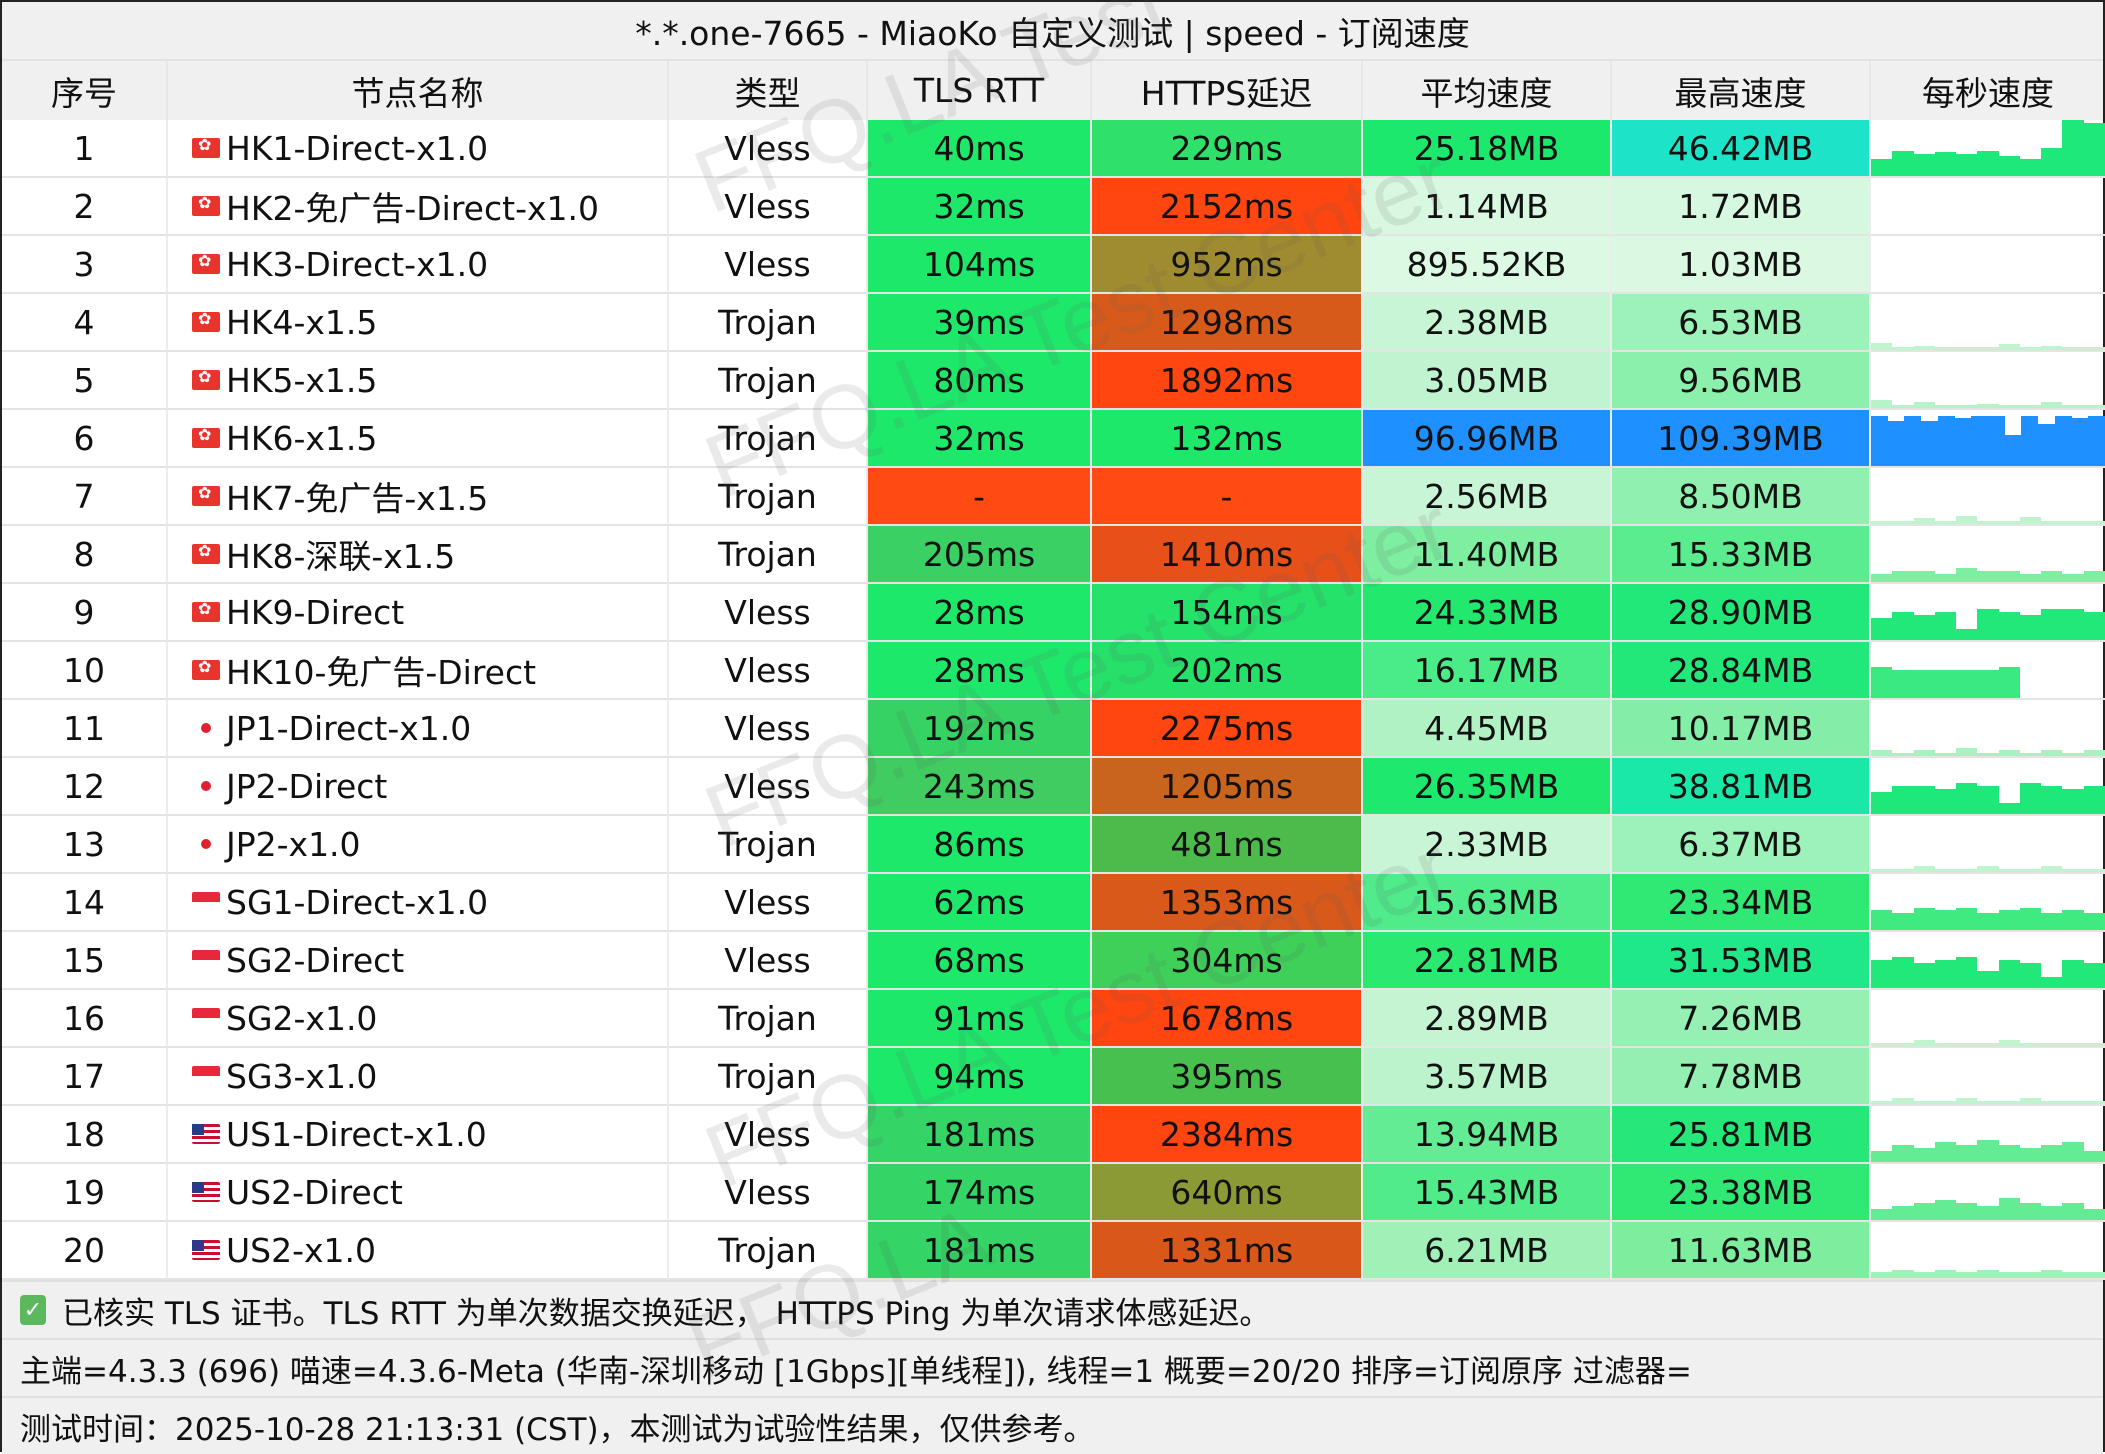  Describe the element at coordinates (418, 90) in the screenshot. I see `header-node-name: 节点名称` at that location.